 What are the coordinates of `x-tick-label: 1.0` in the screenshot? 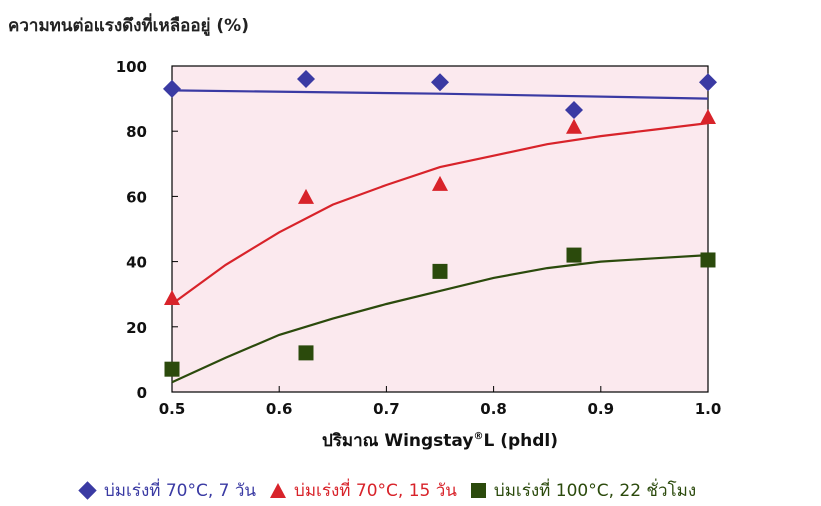 It's located at (708, 409).